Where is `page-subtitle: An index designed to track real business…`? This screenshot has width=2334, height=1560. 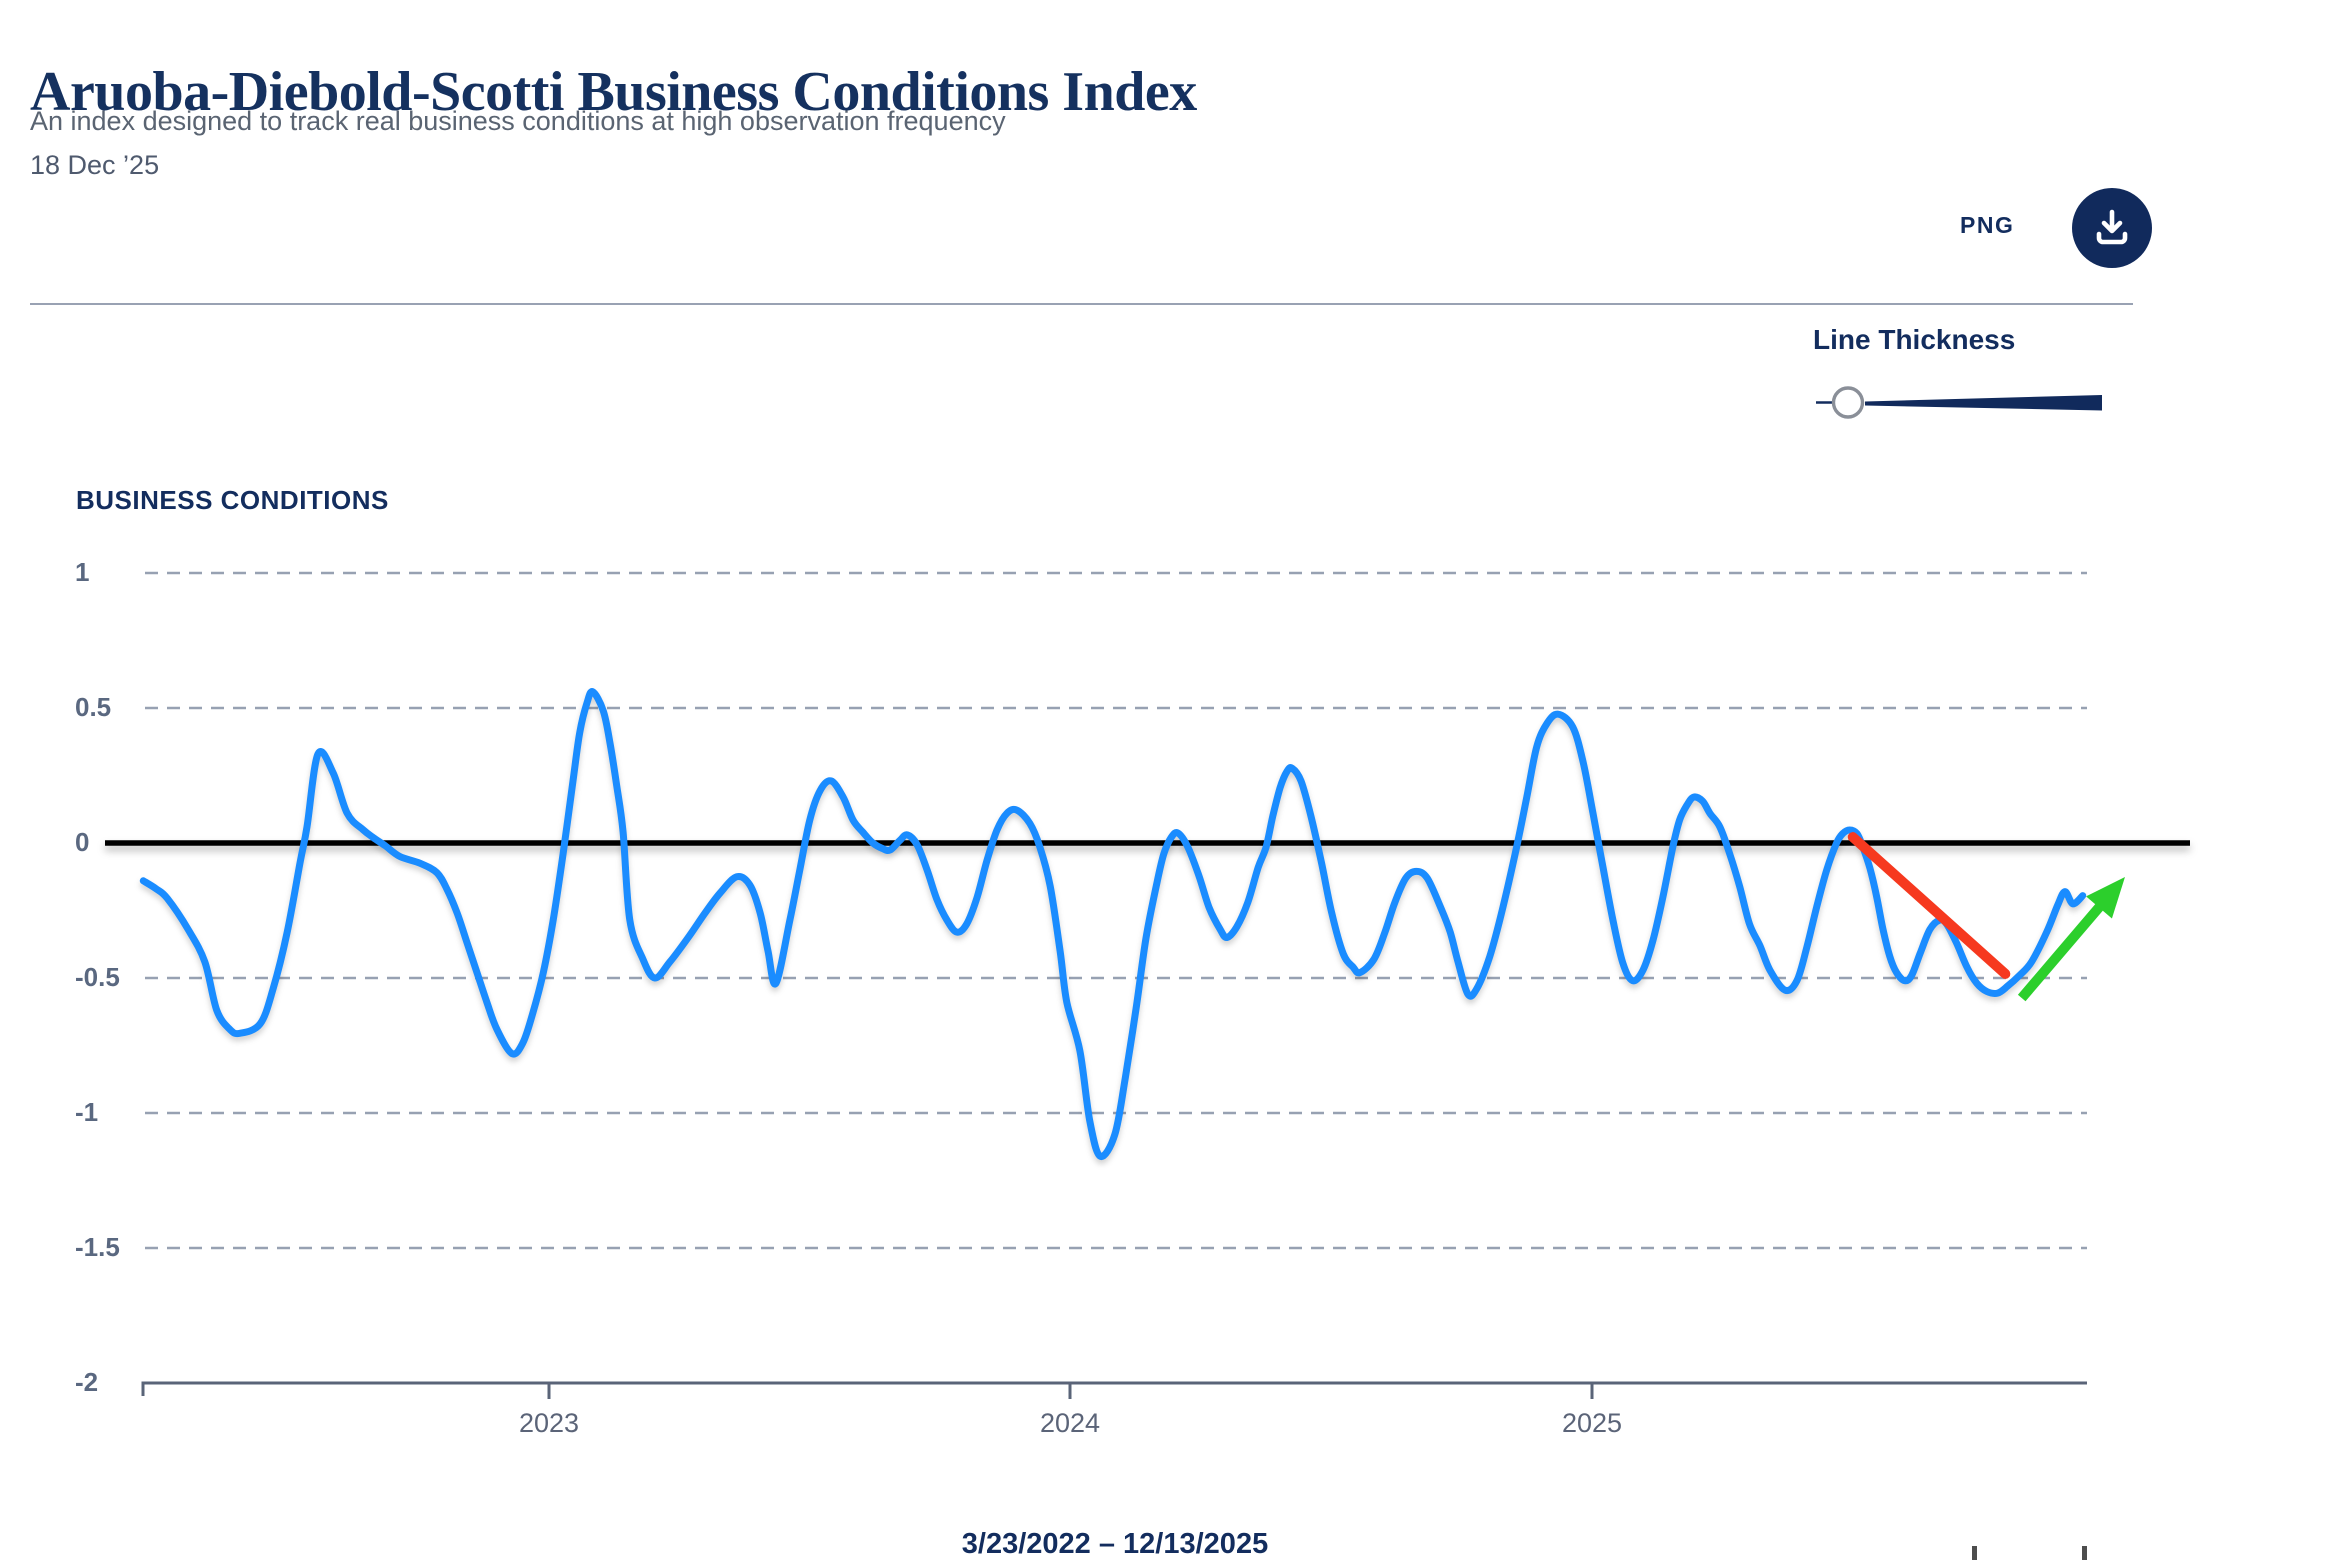
page-subtitle: An index designed to track real business… is located at coordinates (518, 121).